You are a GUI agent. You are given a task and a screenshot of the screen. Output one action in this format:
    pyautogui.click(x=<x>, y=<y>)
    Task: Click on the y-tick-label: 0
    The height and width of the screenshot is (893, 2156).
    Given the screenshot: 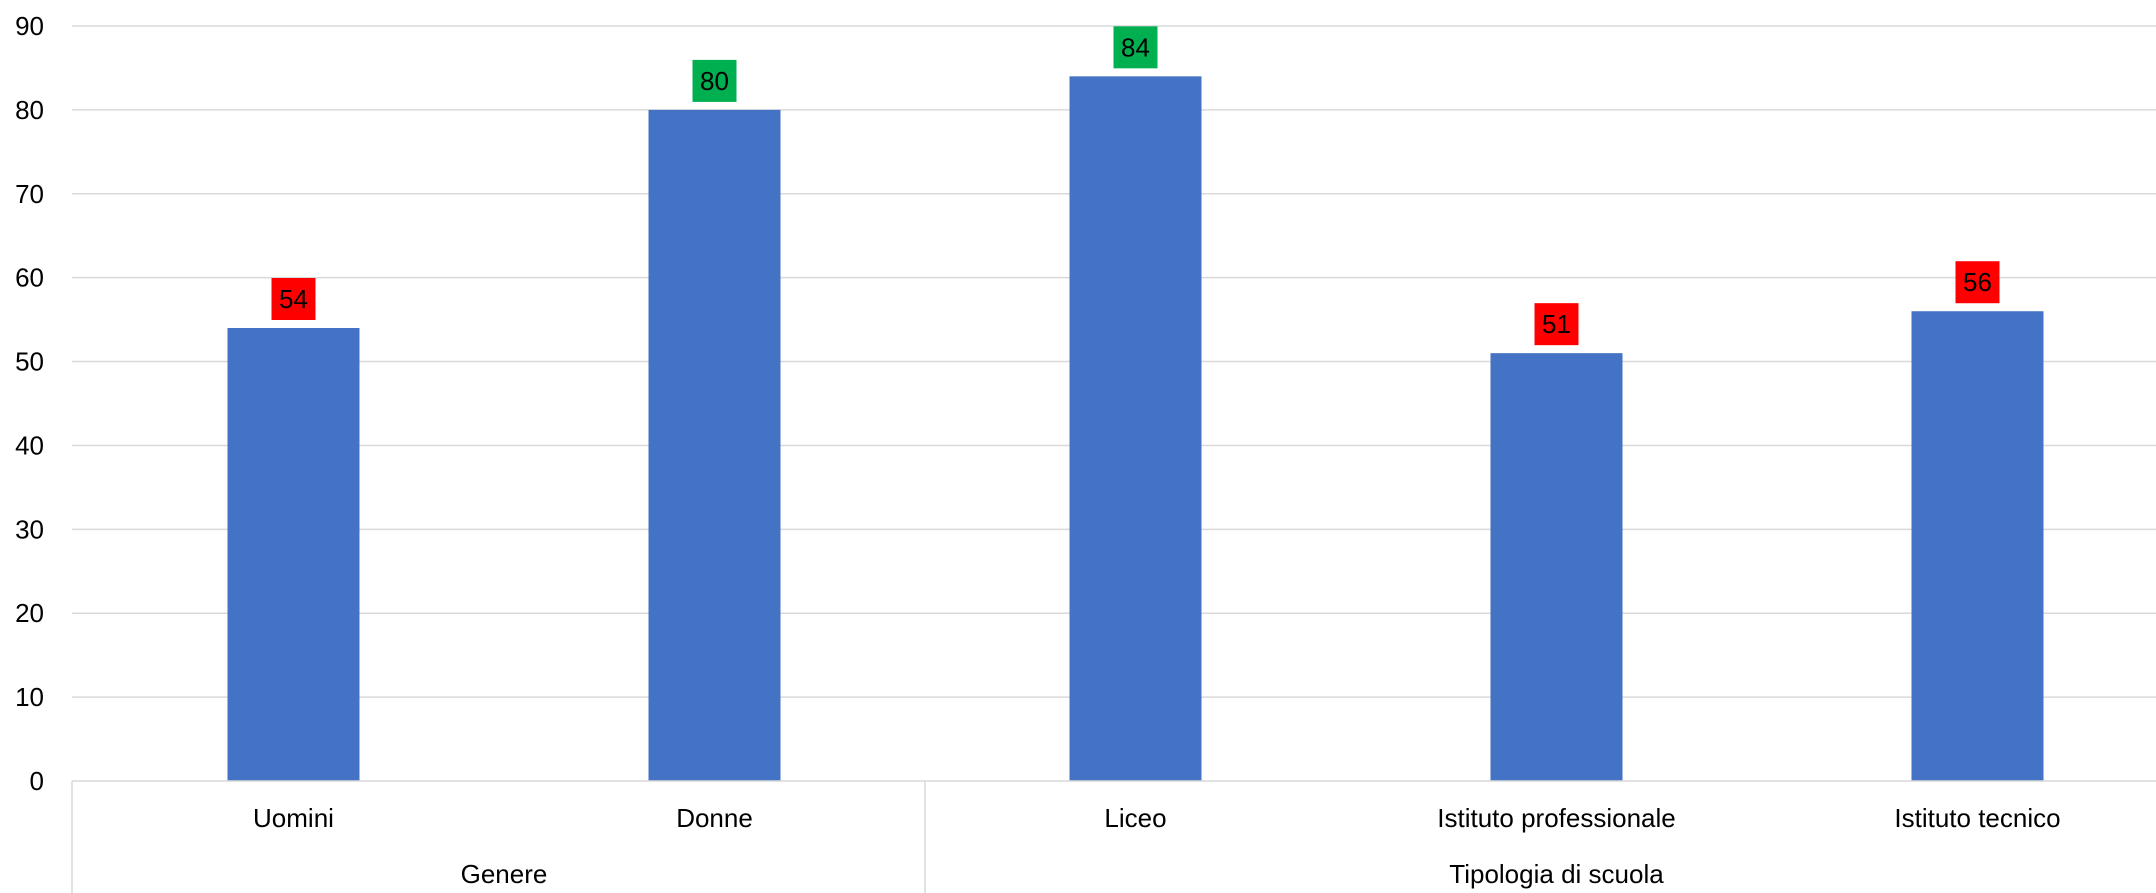 What is the action you would take?
    pyautogui.click(x=37, y=781)
    